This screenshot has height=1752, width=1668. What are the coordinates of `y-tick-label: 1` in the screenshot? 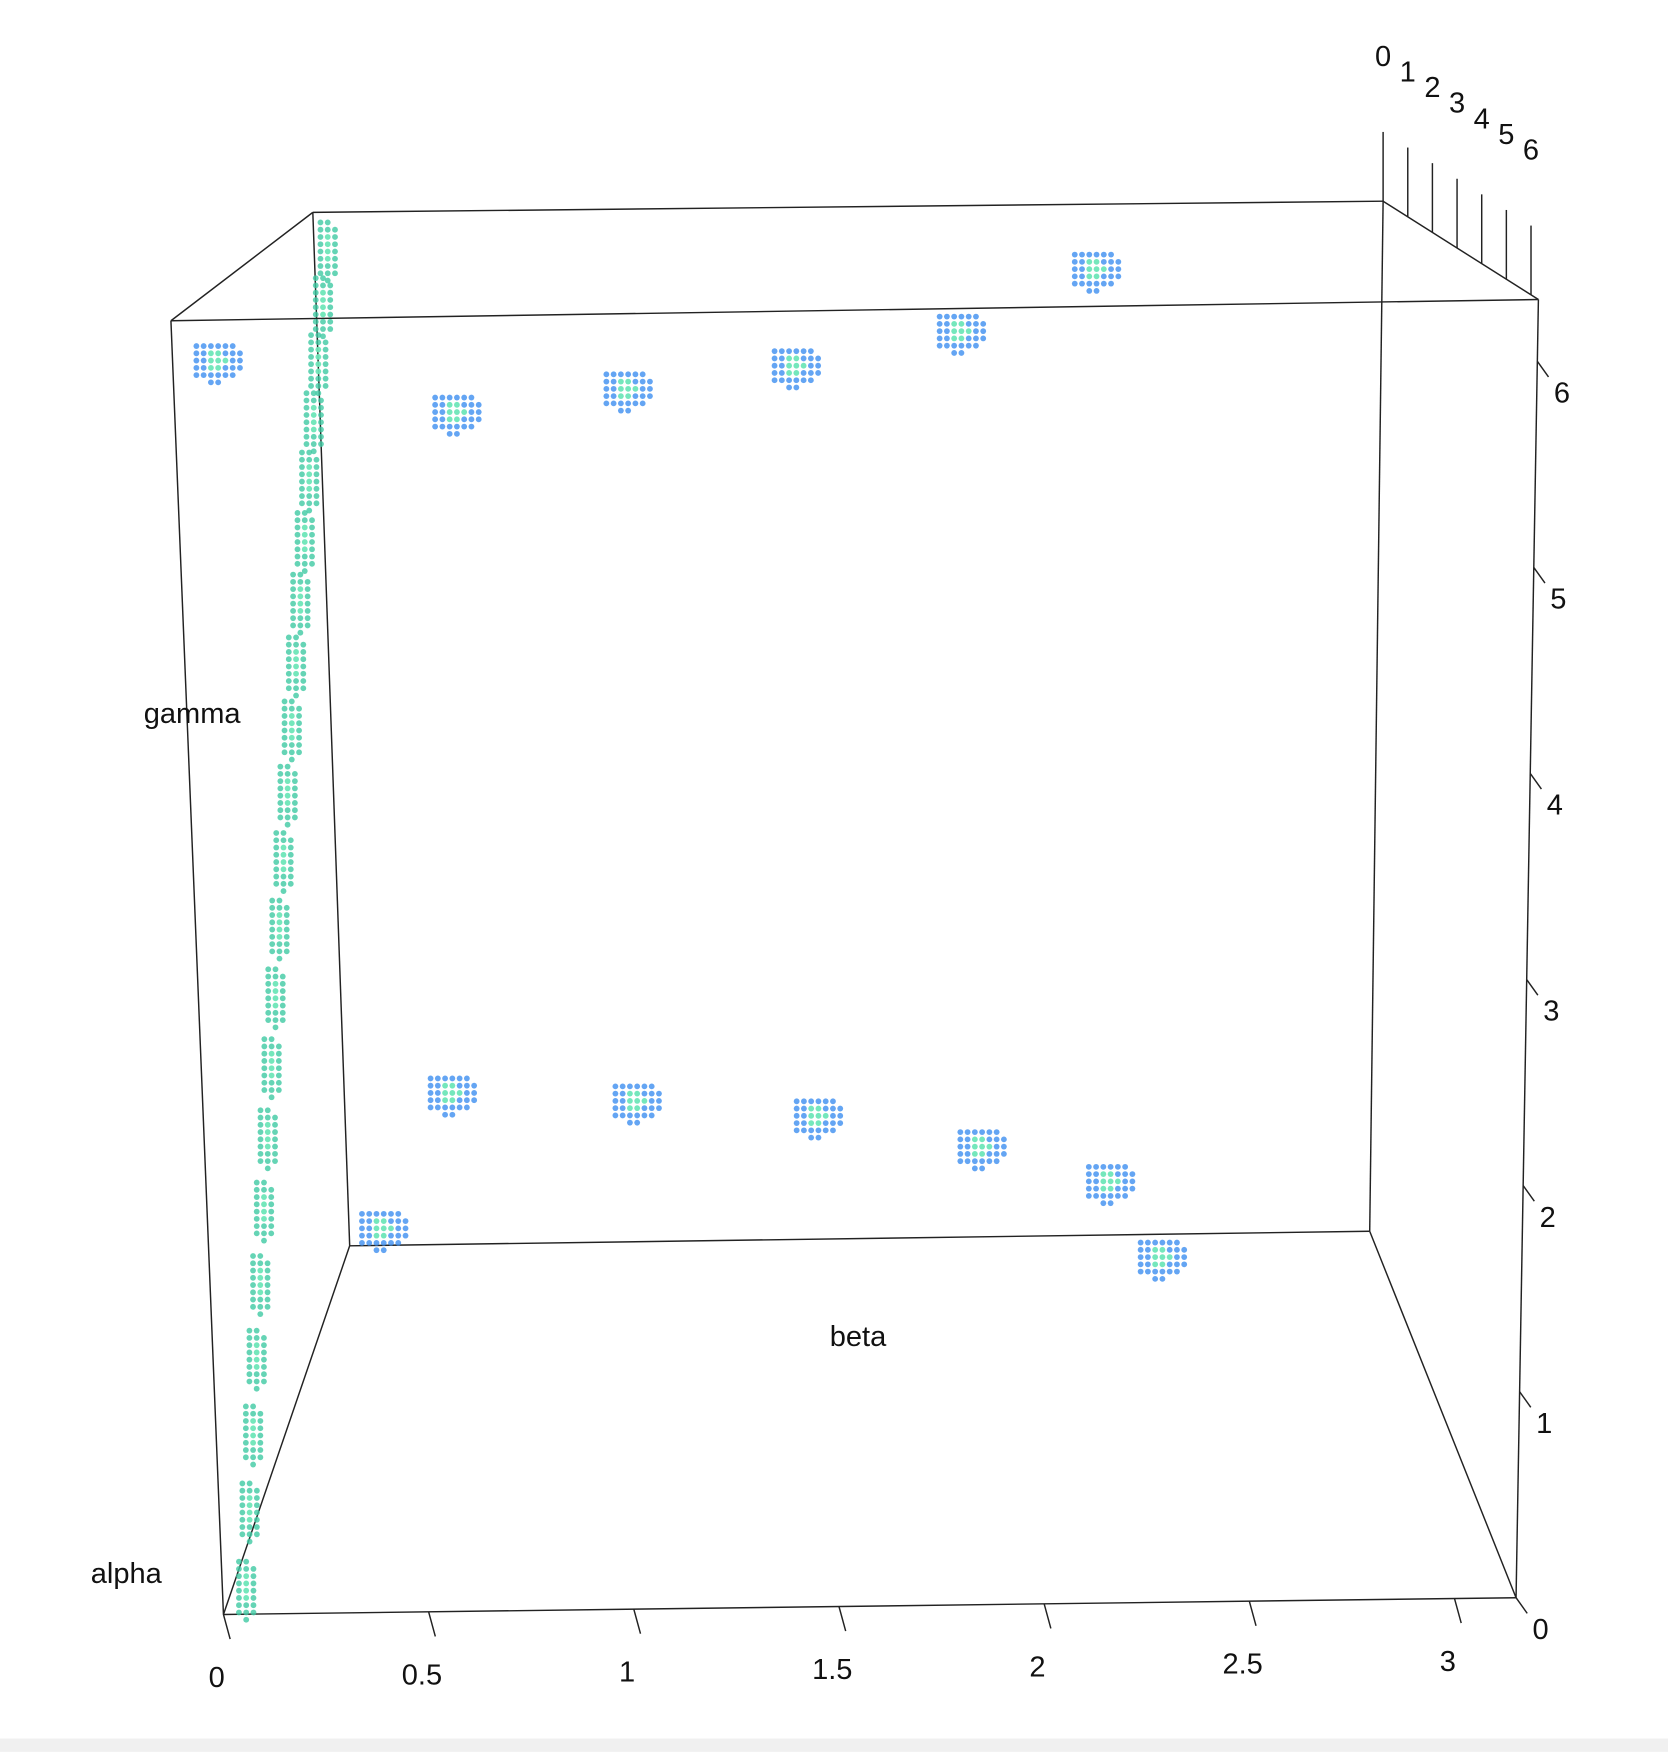 It's located at (1408, 72).